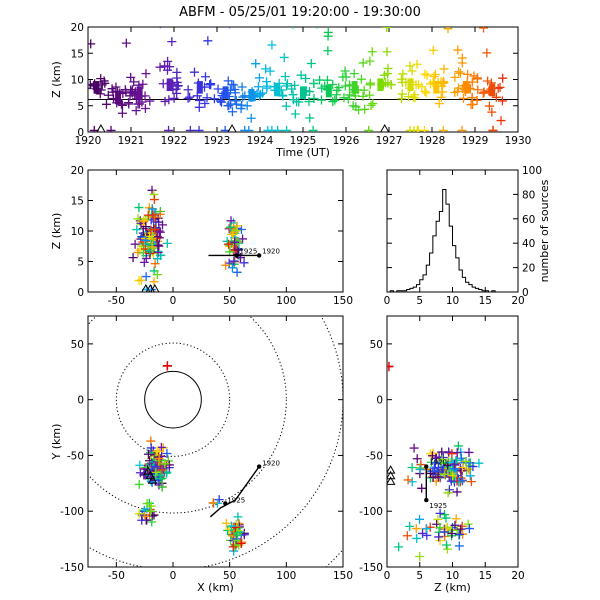 This screenshot has height=600, width=600. What do you see at coordinates (204, 238) in the screenshot?
I see `plot-area: 1925 1920` at bounding box center [204, 238].